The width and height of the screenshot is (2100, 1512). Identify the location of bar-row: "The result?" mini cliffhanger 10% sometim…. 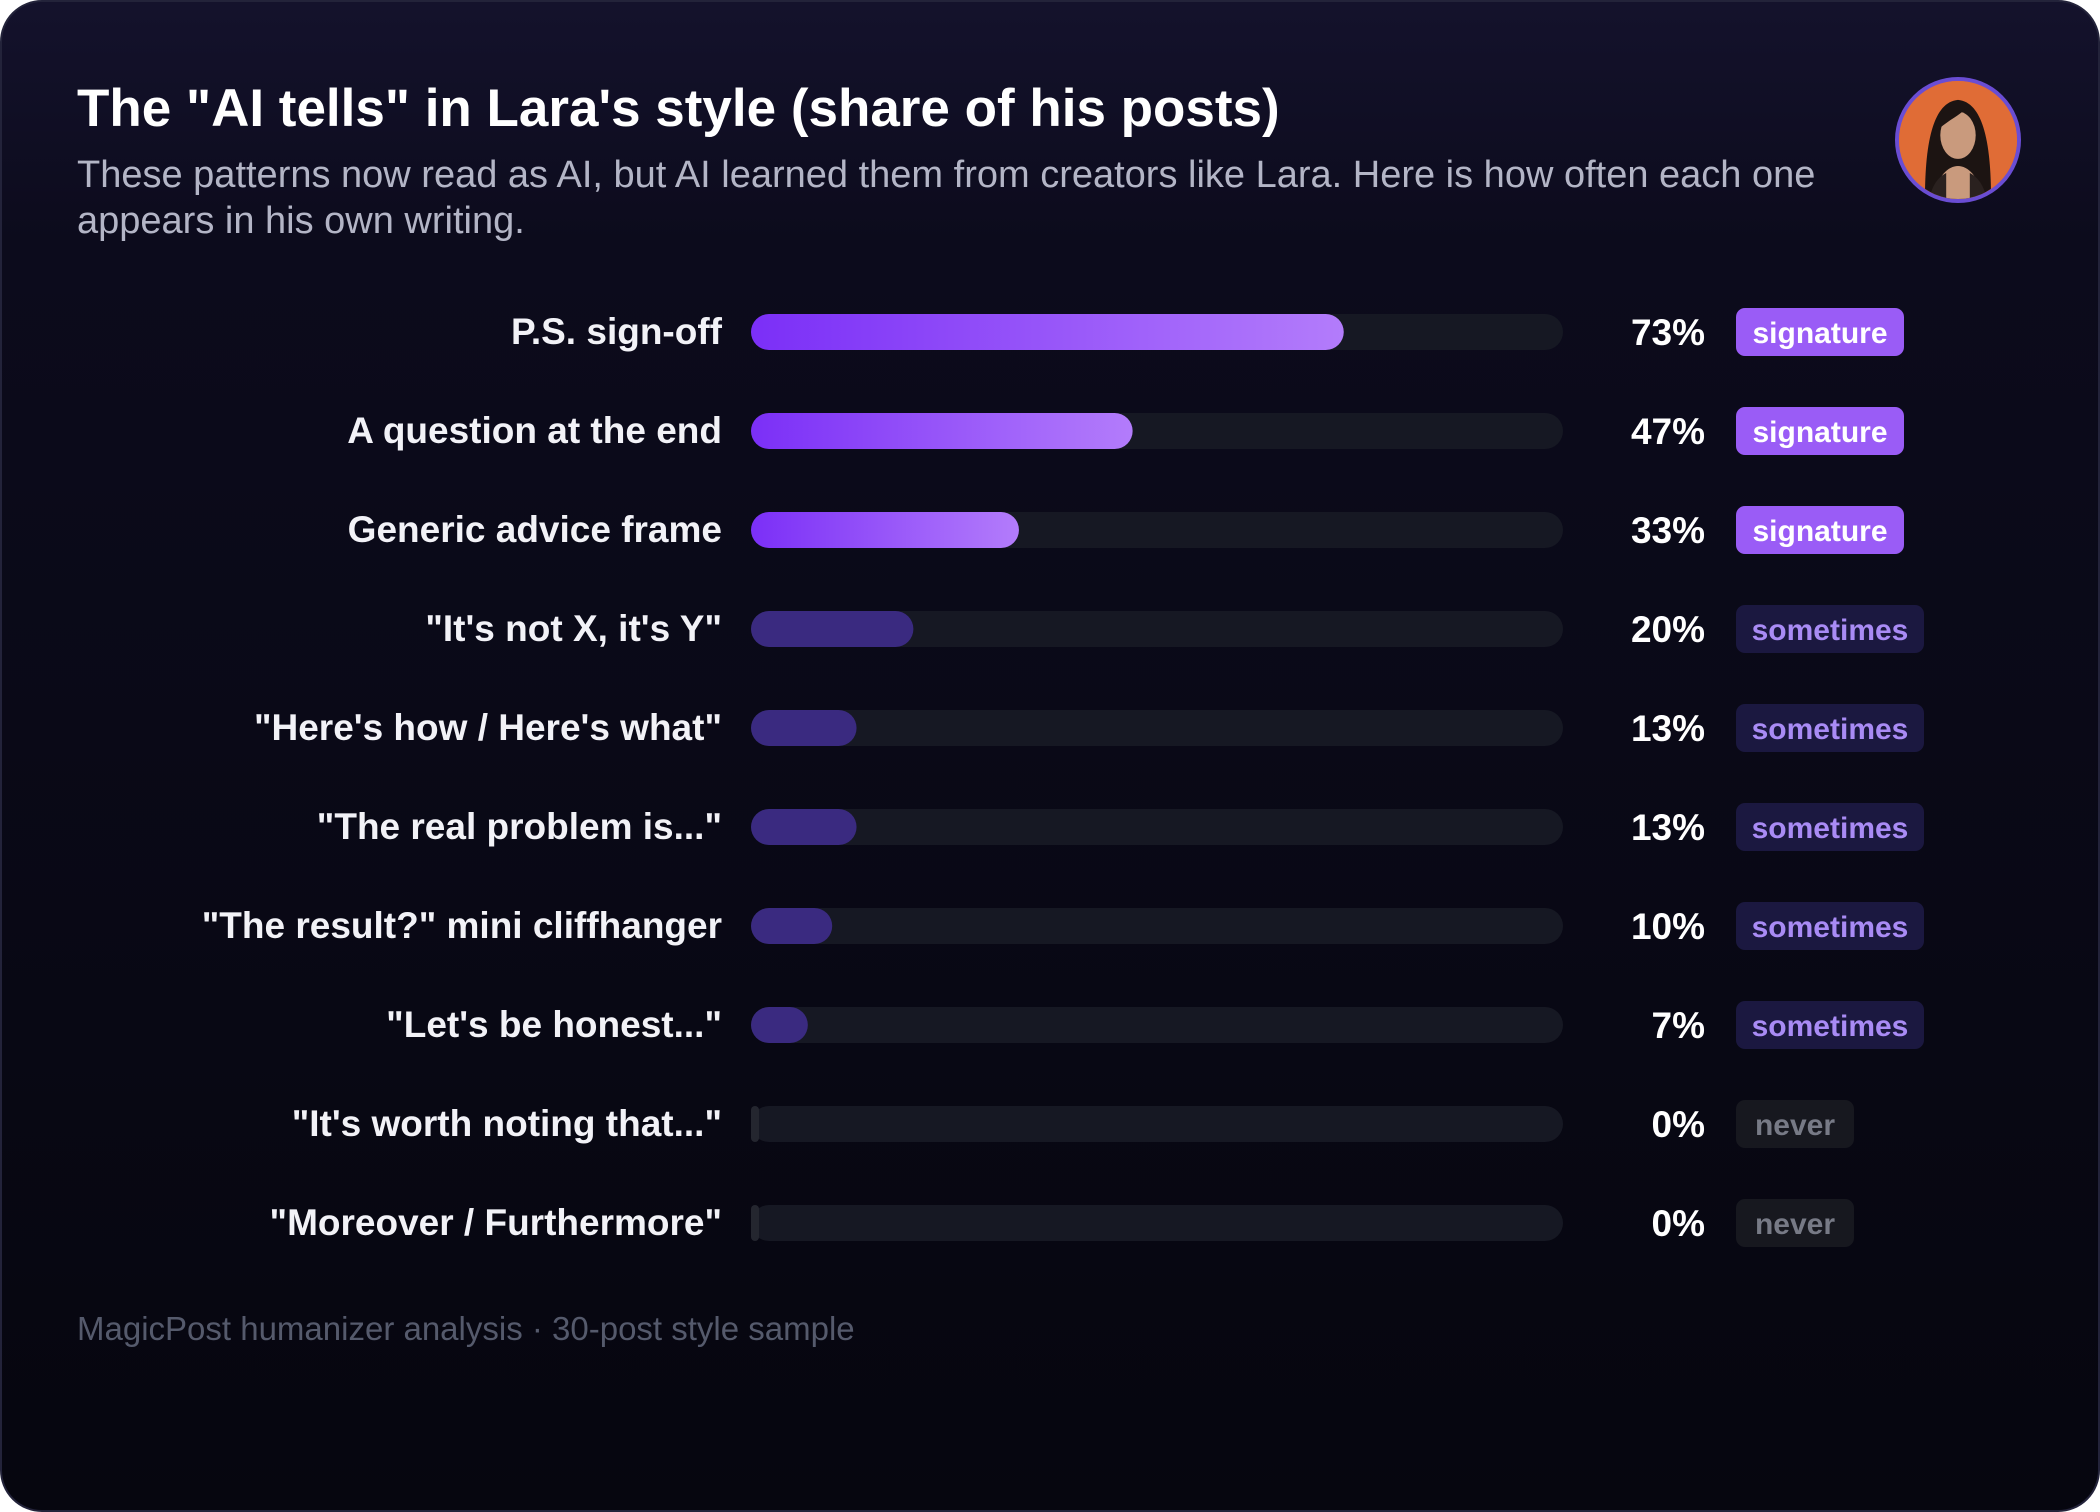
(1063, 926).